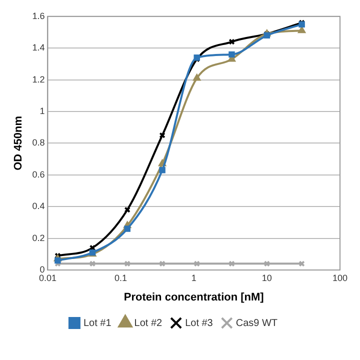  I want to click on y-tick-label: 0.2, so click(38, 237).